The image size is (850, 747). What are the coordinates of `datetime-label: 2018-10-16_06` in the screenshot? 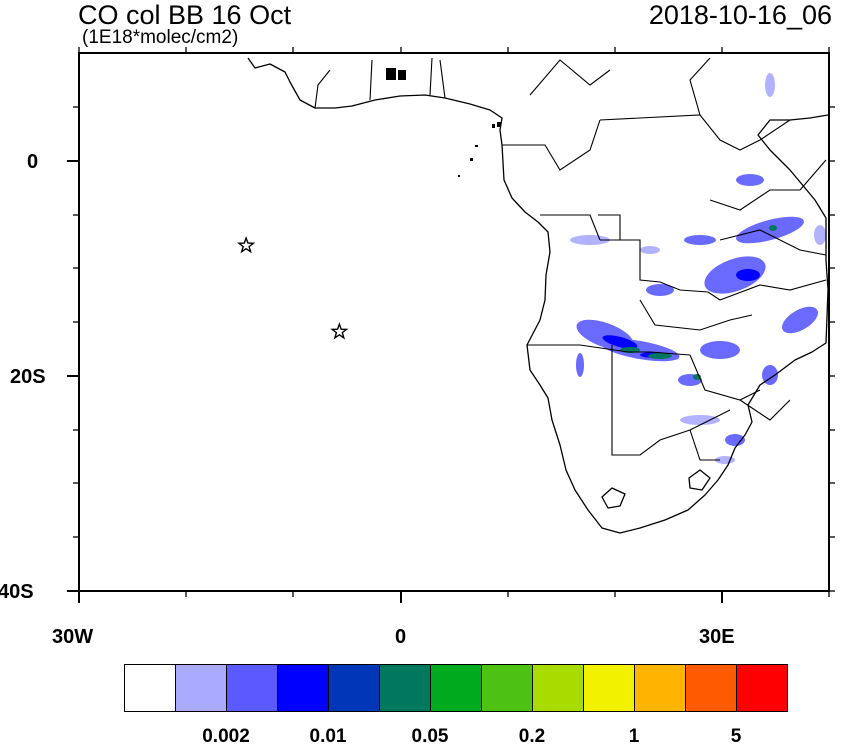 It's located at (740, 15).